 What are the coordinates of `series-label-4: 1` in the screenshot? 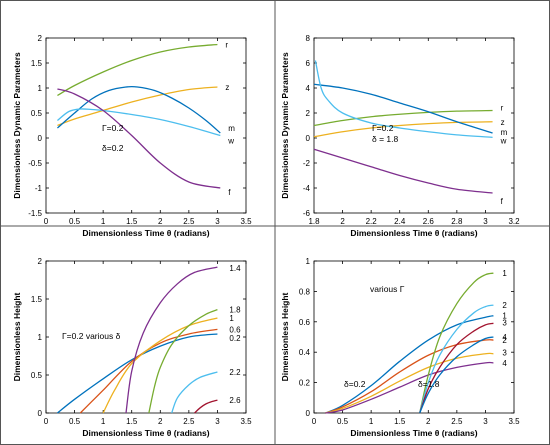 It's located at (504, 273).